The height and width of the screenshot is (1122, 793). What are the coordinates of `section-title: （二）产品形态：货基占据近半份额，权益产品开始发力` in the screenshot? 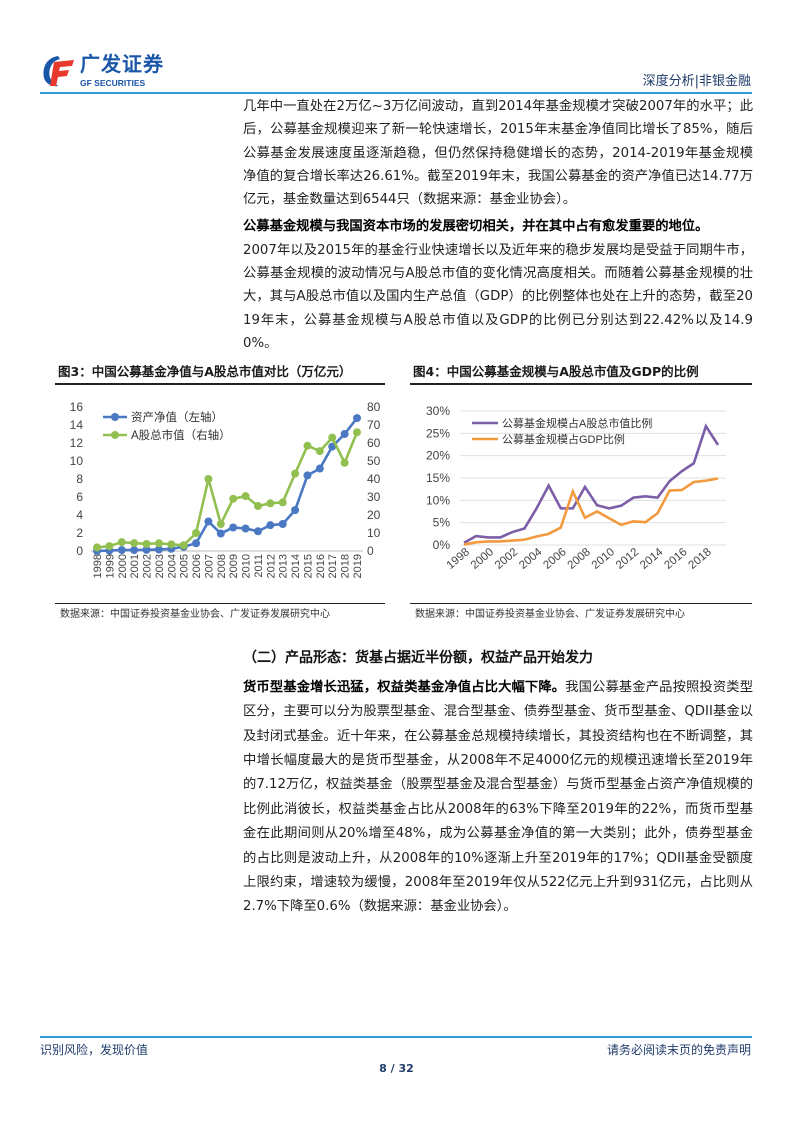 It's located at (418, 657).